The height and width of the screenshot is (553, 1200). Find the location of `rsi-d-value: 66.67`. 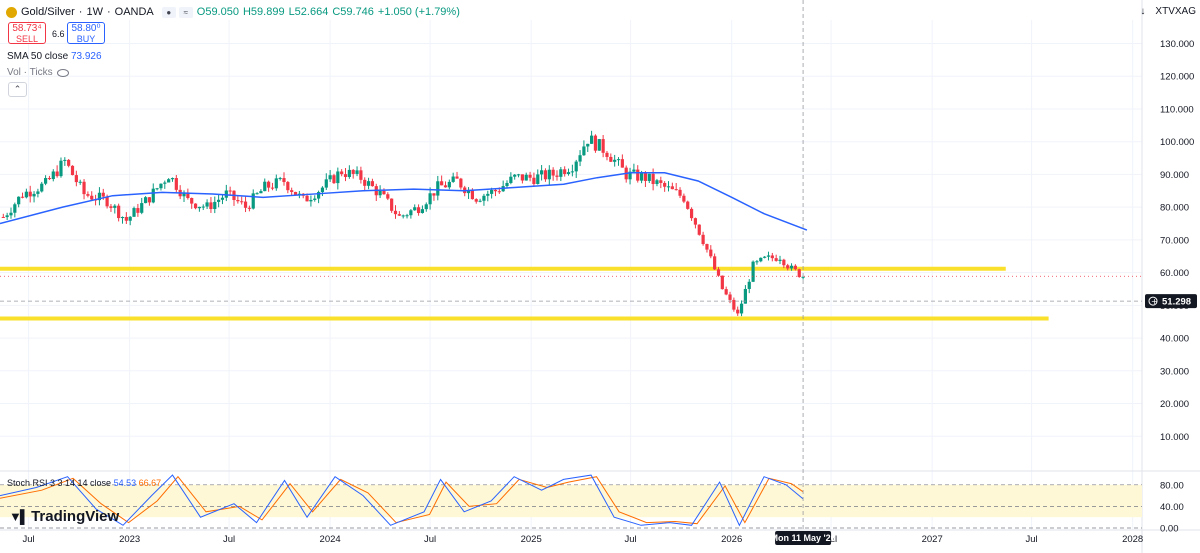

rsi-d-value: 66.67 is located at coordinates (150, 483).